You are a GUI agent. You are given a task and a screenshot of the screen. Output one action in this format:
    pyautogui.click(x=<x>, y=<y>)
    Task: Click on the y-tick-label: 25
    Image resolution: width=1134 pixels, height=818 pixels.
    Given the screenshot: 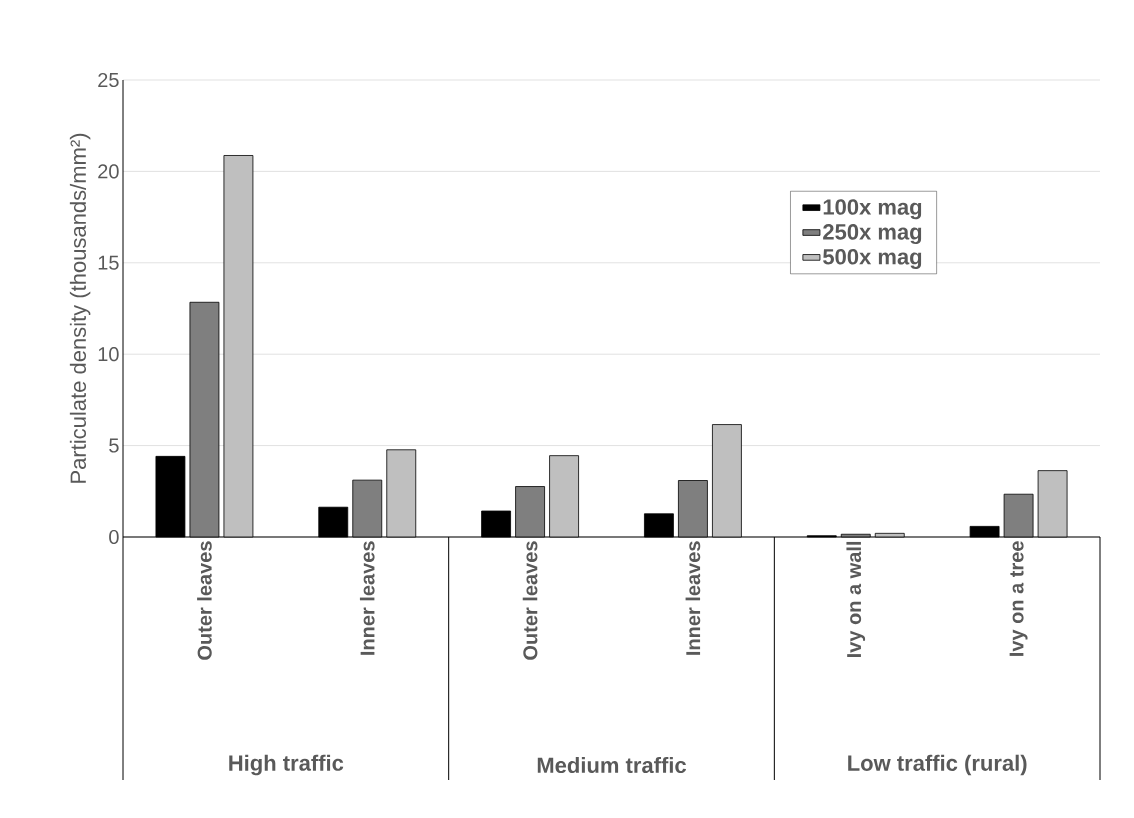 What is the action you would take?
    pyautogui.click(x=108, y=80)
    